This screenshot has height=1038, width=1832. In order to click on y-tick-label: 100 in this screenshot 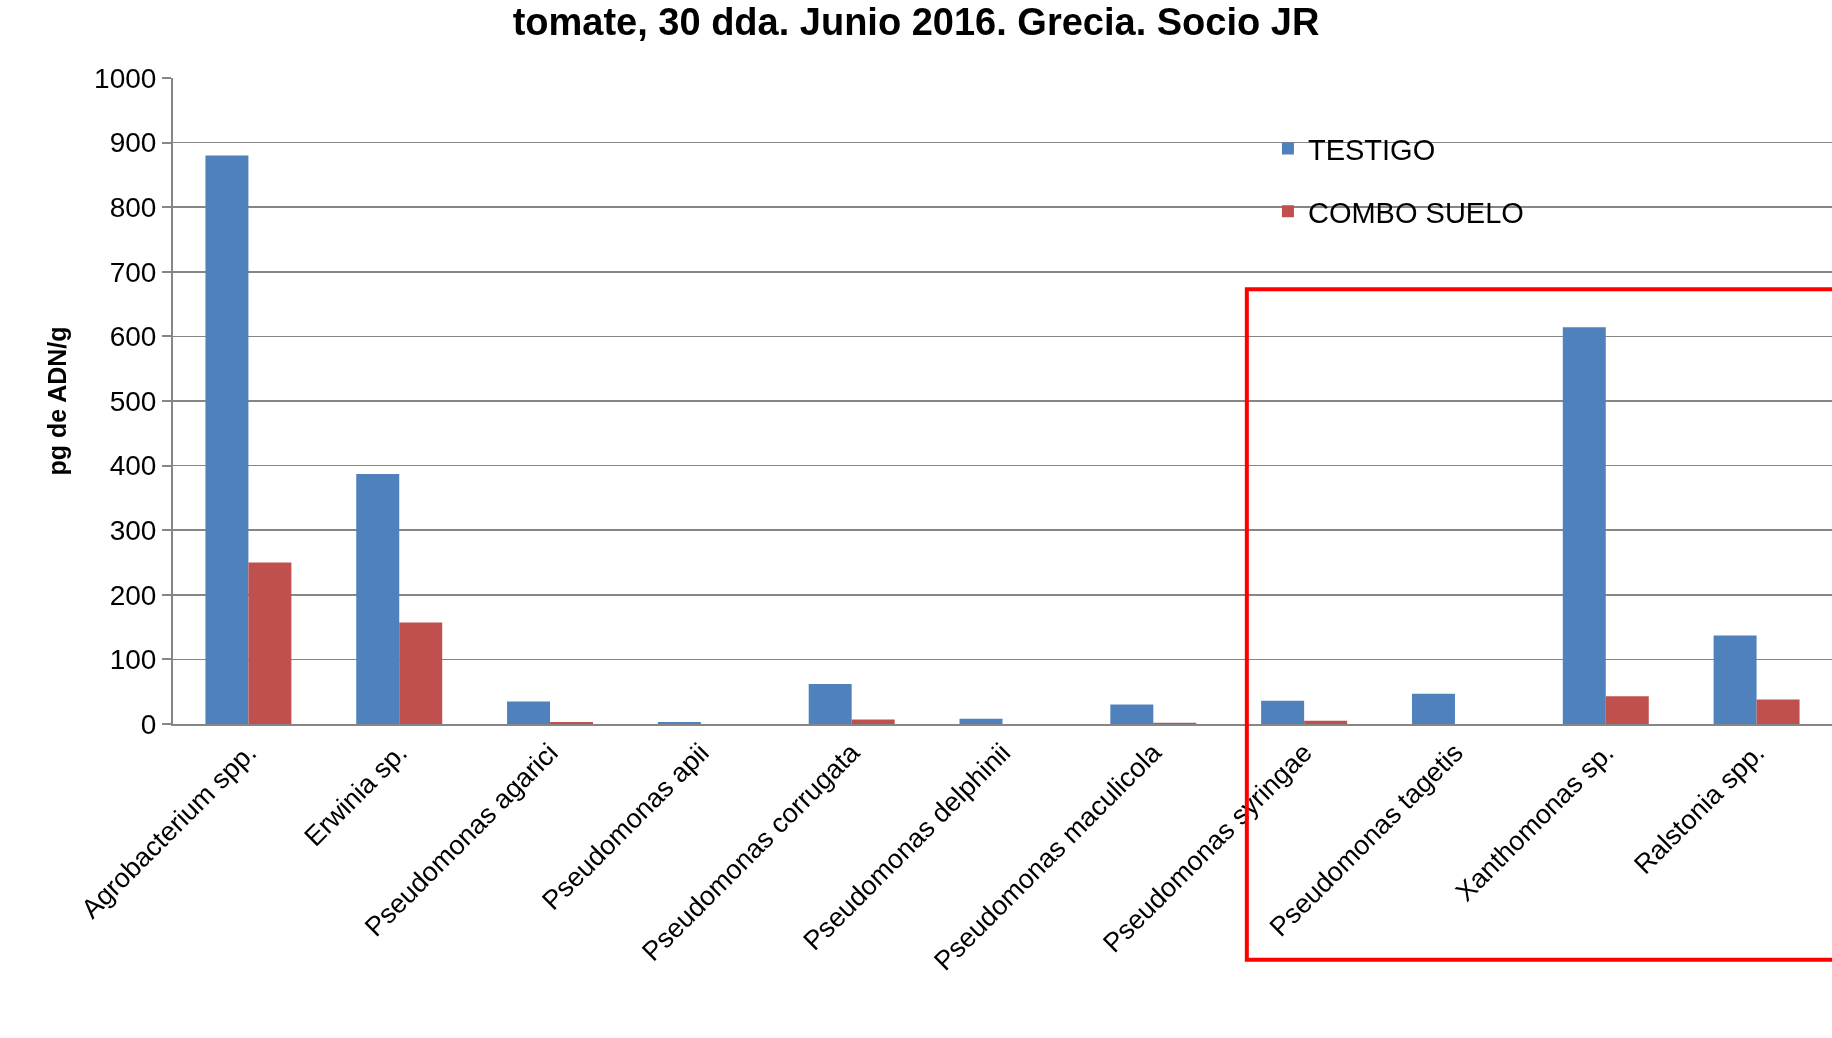, I will do `click(133, 660)`.